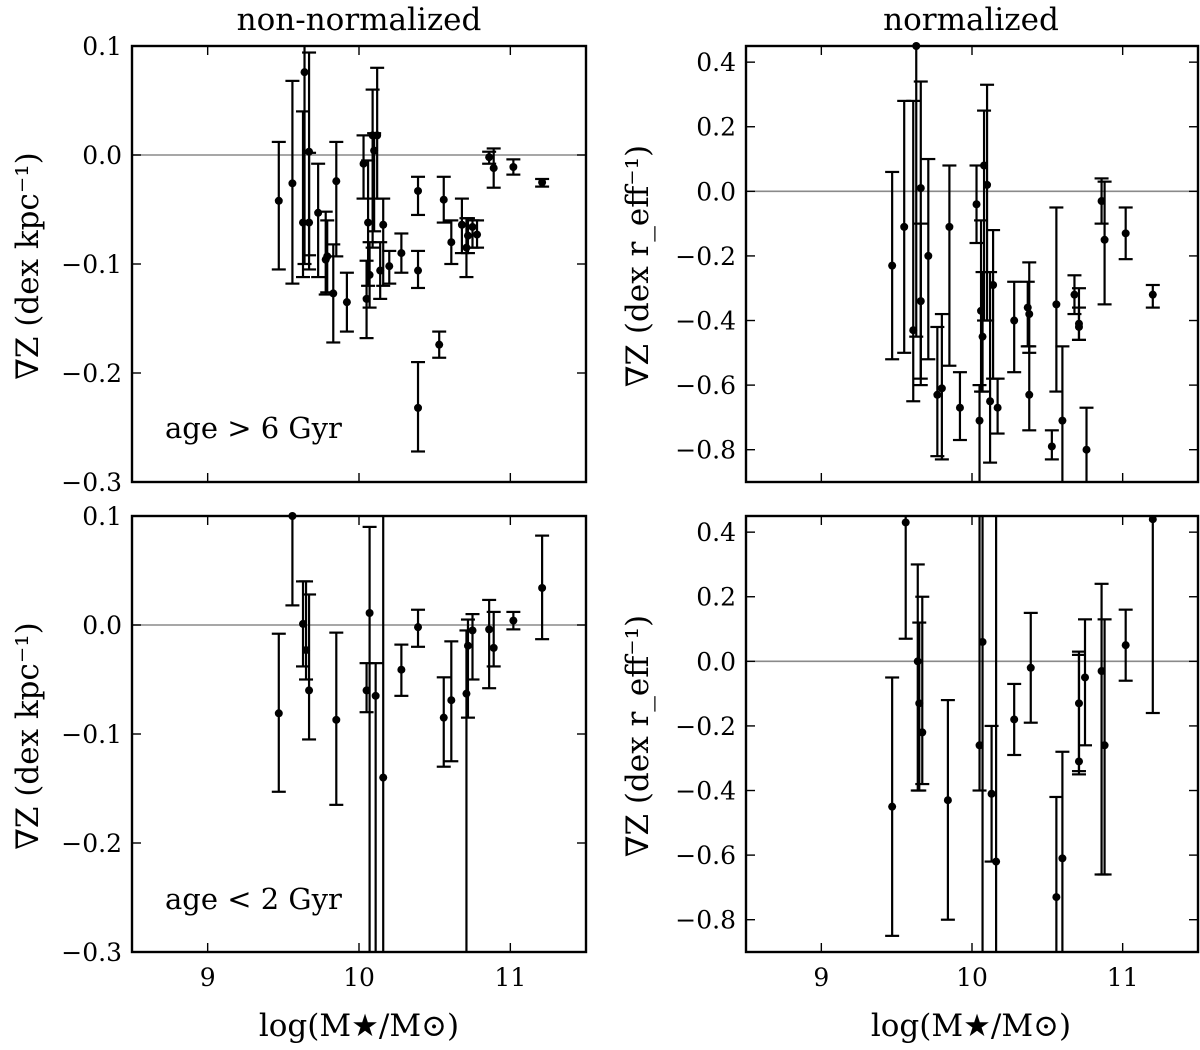 The height and width of the screenshot is (1050, 1200). Describe the element at coordinates (208, 977) in the screenshot. I see `x-tick-label: 9` at that location.